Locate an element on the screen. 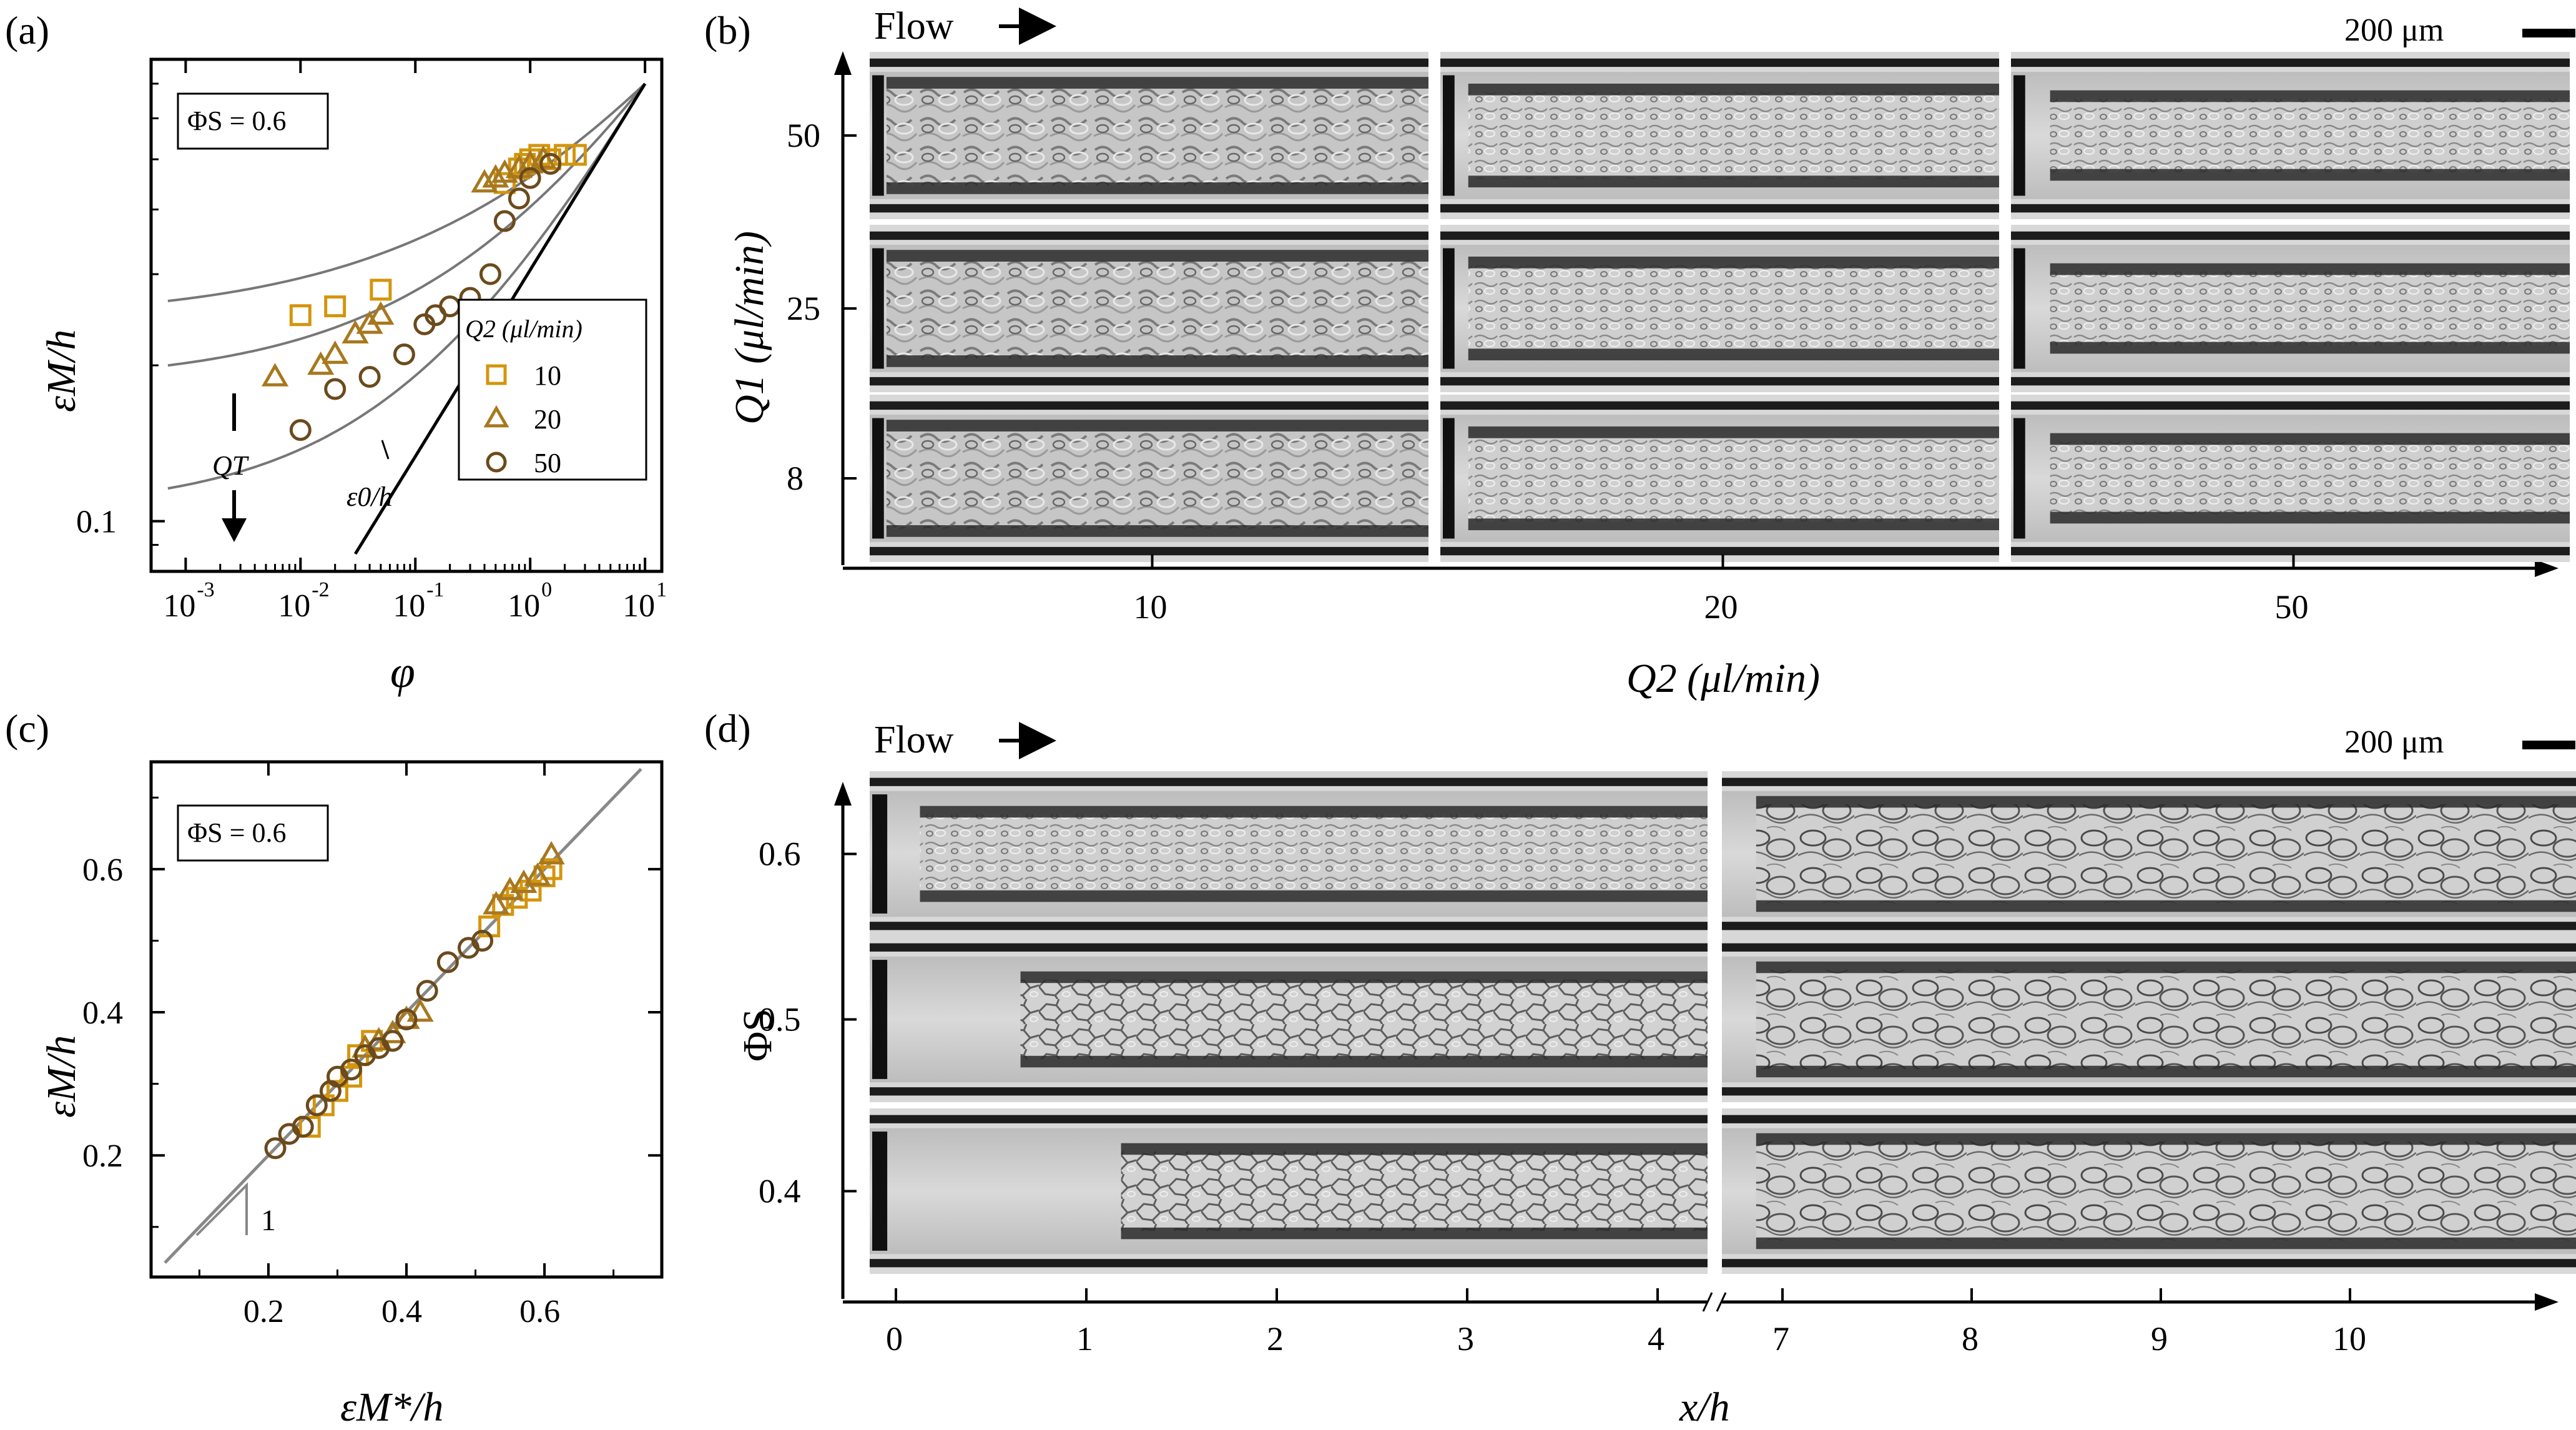 The width and height of the screenshot is (2576, 1430). image-cell-right is located at coordinates (2149, 1019).